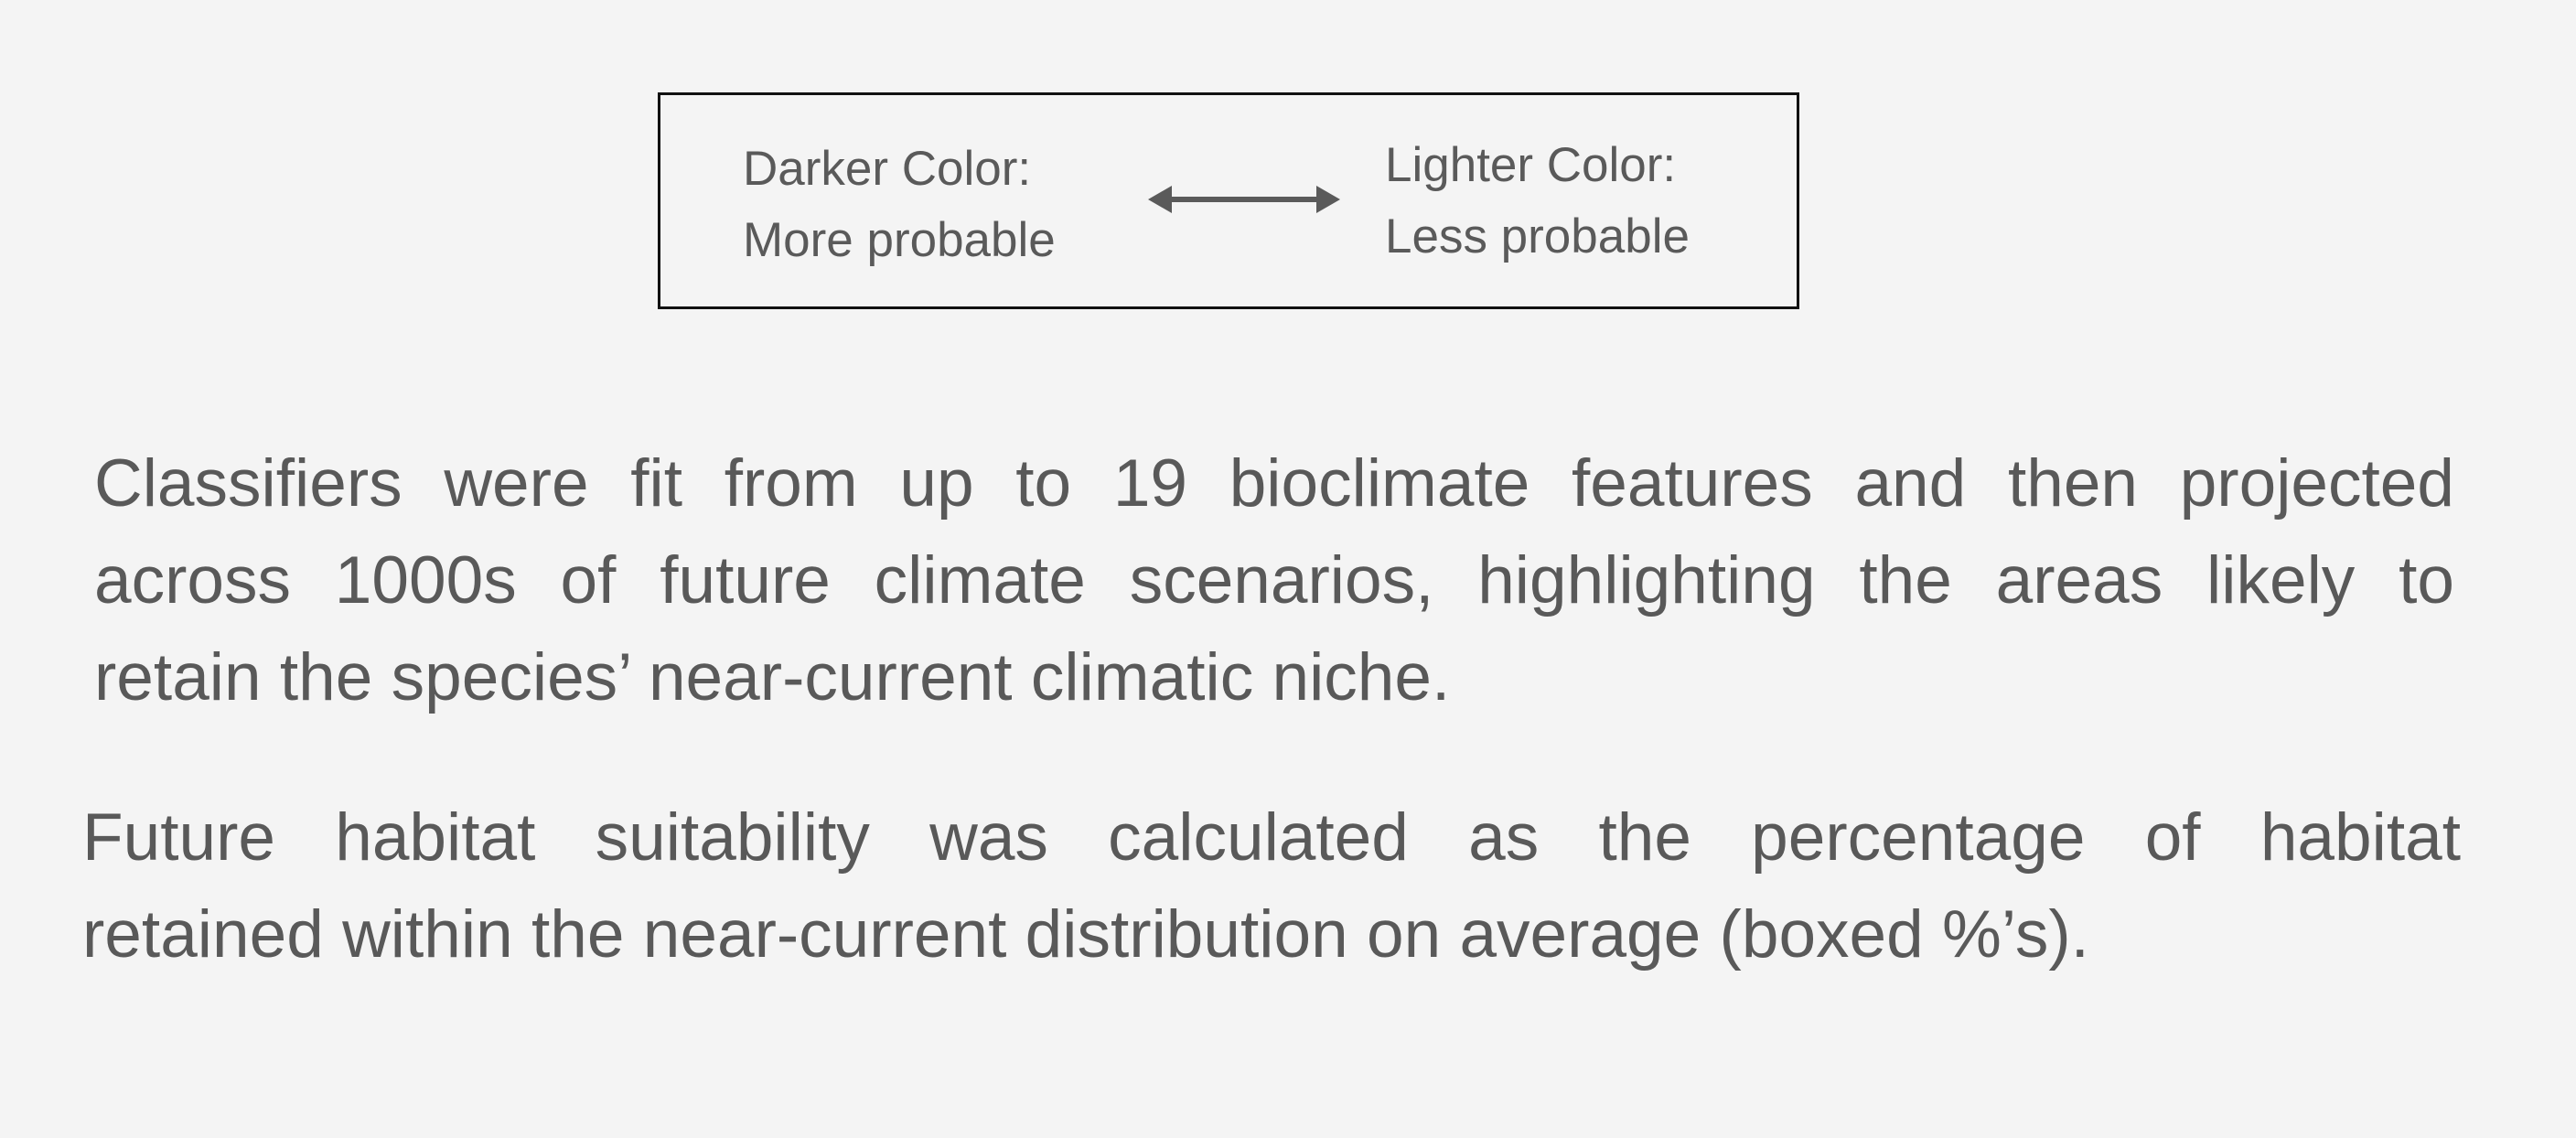 This screenshot has height=1138, width=2576. Describe the element at coordinates (1538, 236) in the screenshot. I see `legend-lighter-meaning: Less probable` at that location.